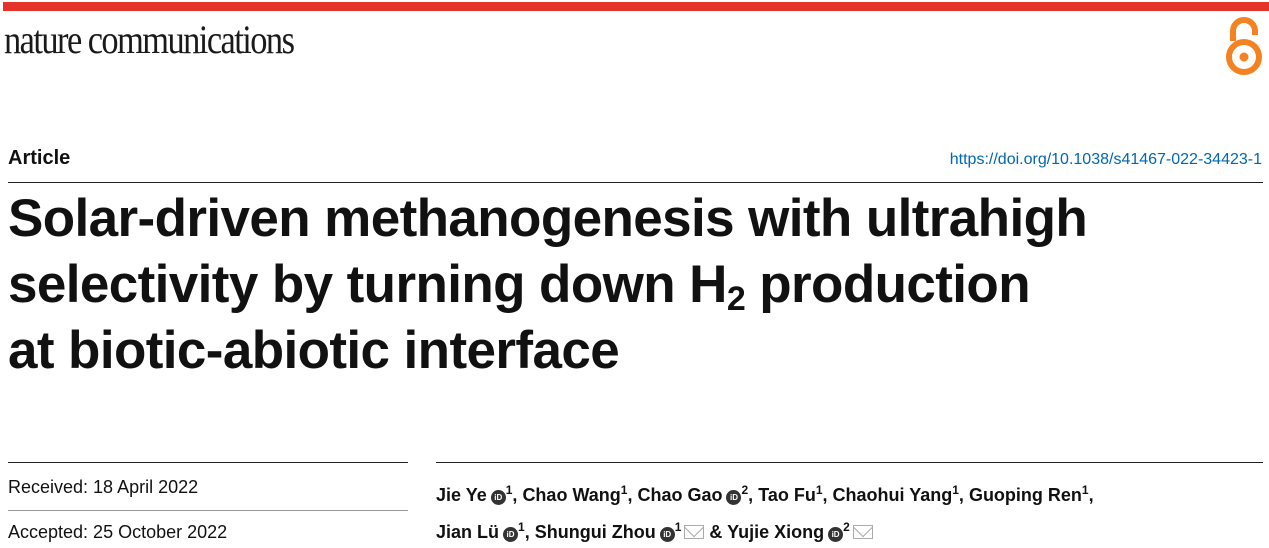 The image size is (1269, 548). I want to click on author: Shungui Zhou iD1 &, so click(631, 531).